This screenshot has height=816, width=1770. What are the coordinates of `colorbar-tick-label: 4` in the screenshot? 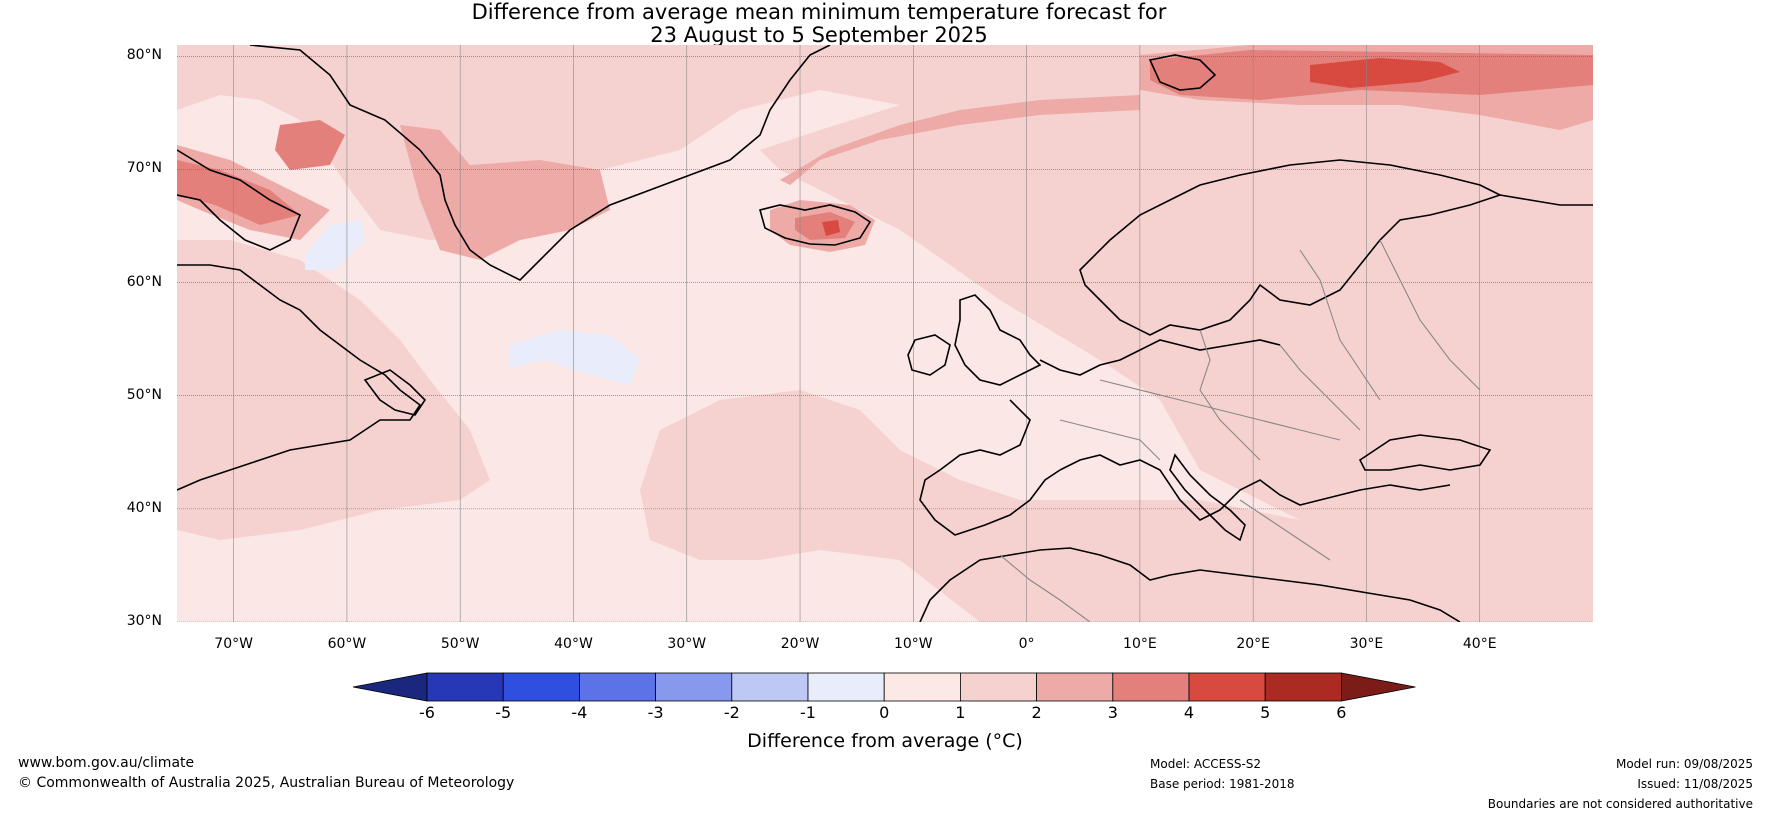 It's located at (1189, 712).